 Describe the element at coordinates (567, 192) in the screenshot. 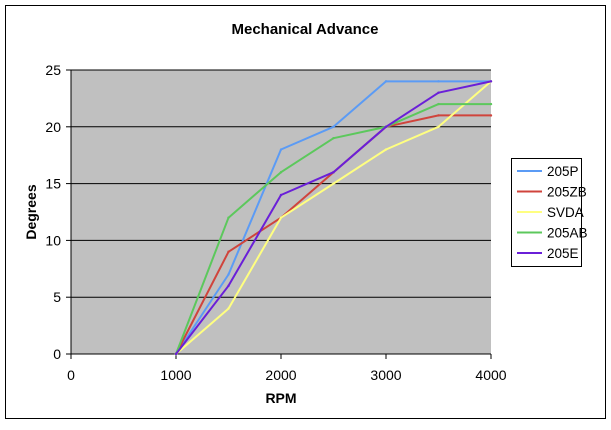

I see `legend-label: 205ZB` at that location.